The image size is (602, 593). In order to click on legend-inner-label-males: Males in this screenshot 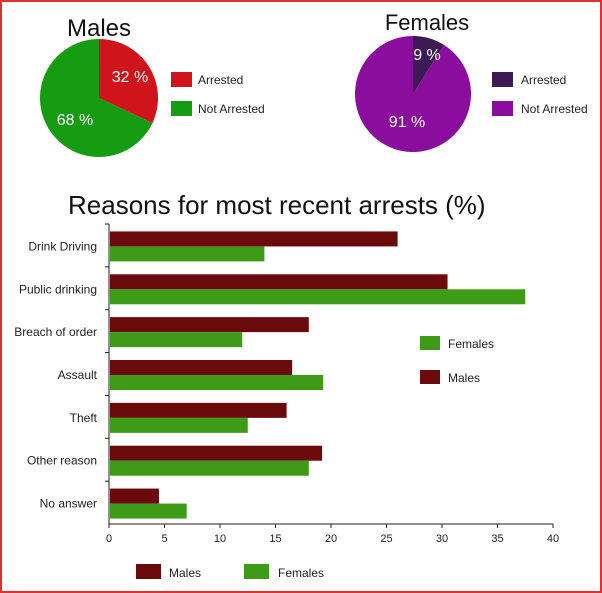, I will do `click(464, 378)`.